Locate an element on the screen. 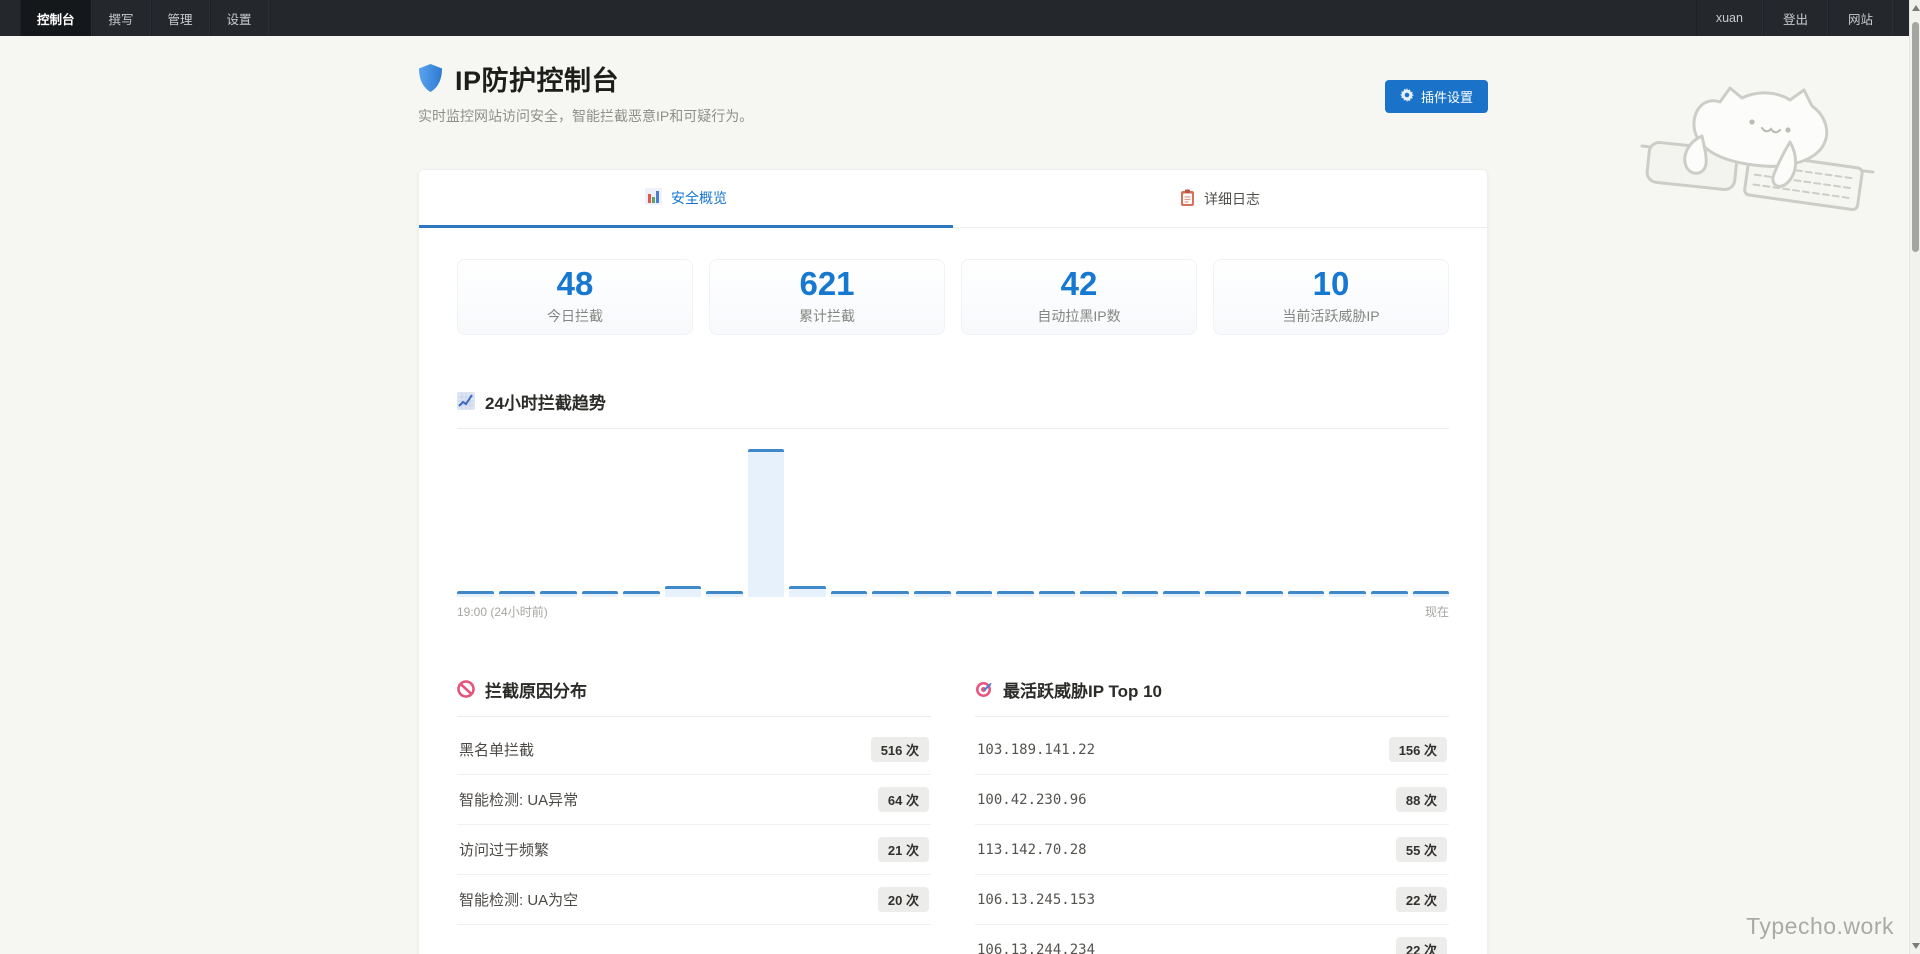 This screenshot has width=1920, height=954. top-ips-header: 最活跃威胁IP Top 10 is located at coordinates (1212, 698).